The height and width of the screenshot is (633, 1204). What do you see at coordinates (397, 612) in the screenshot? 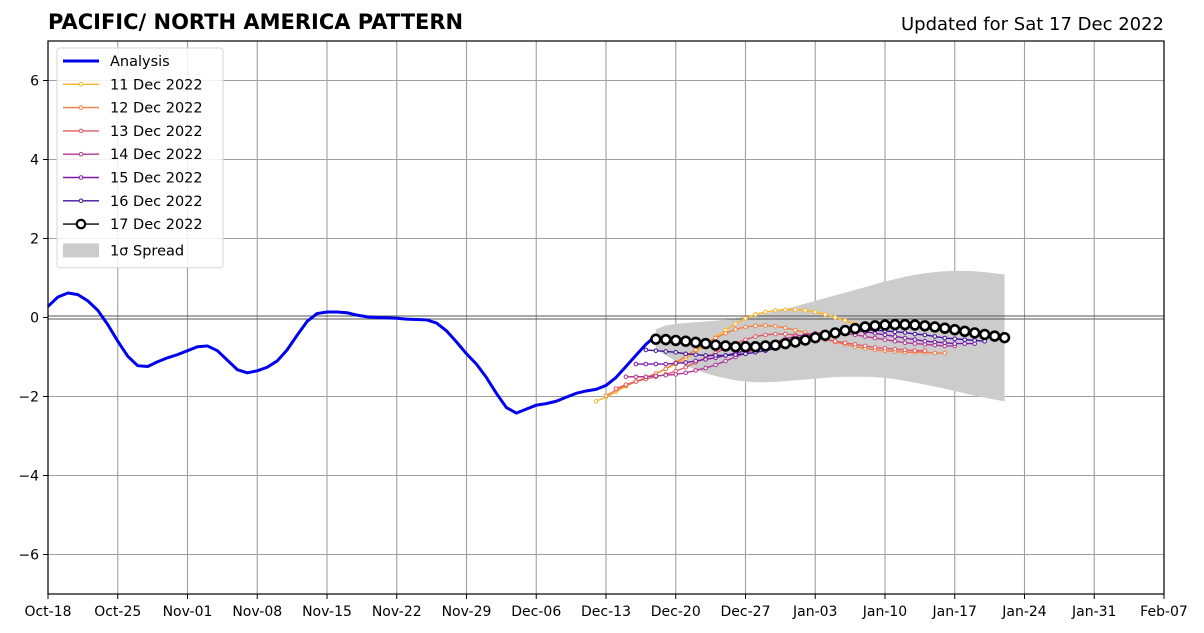
I see `x-tick-label: Nov-22` at bounding box center [397, 612].